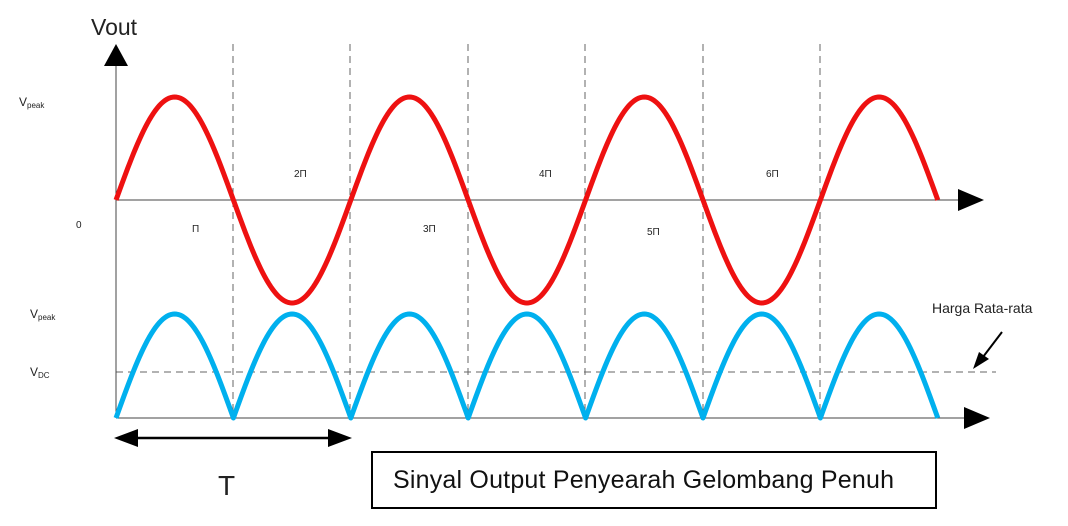  Describe the element at coordinates (126, 438) in the screenshot. I see `period-arrow-left-head` at that location.